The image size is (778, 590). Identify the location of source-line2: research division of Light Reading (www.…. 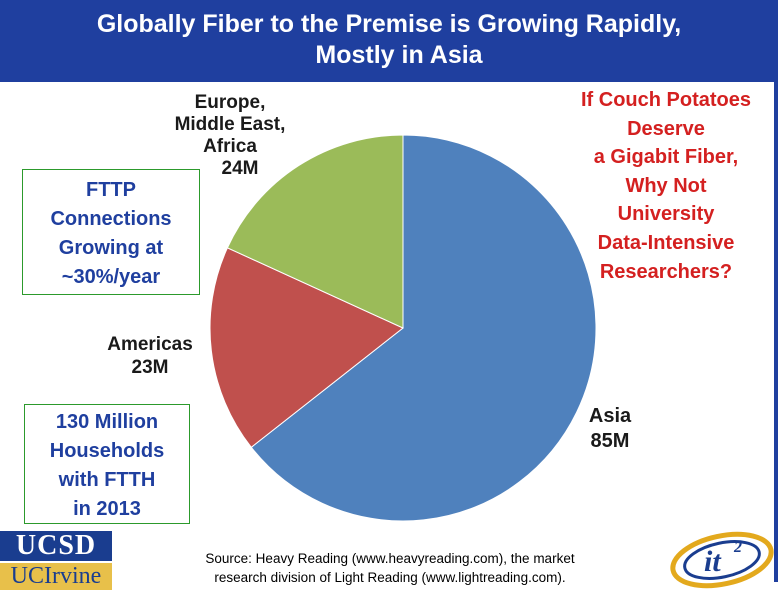
(390, 577).